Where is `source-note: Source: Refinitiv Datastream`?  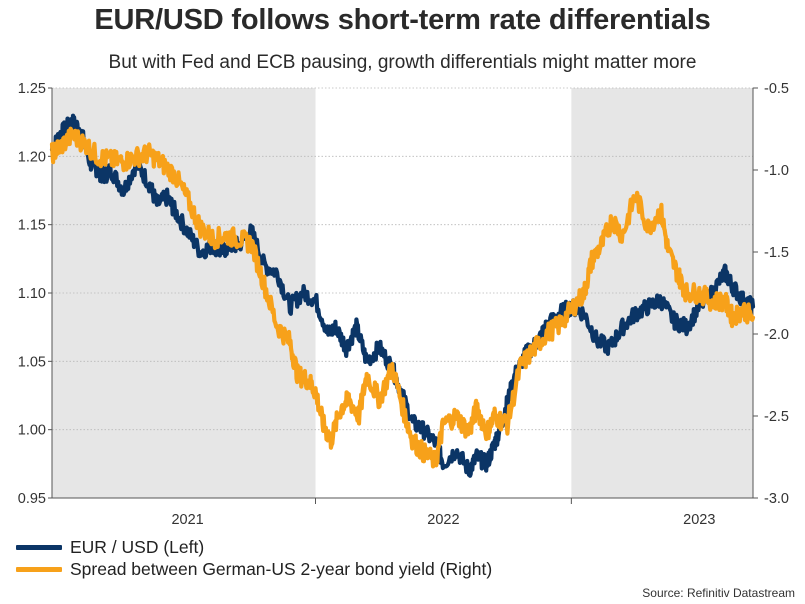
source-note: Source: Refinitiv Datastream is located at coordinates (718, 593).